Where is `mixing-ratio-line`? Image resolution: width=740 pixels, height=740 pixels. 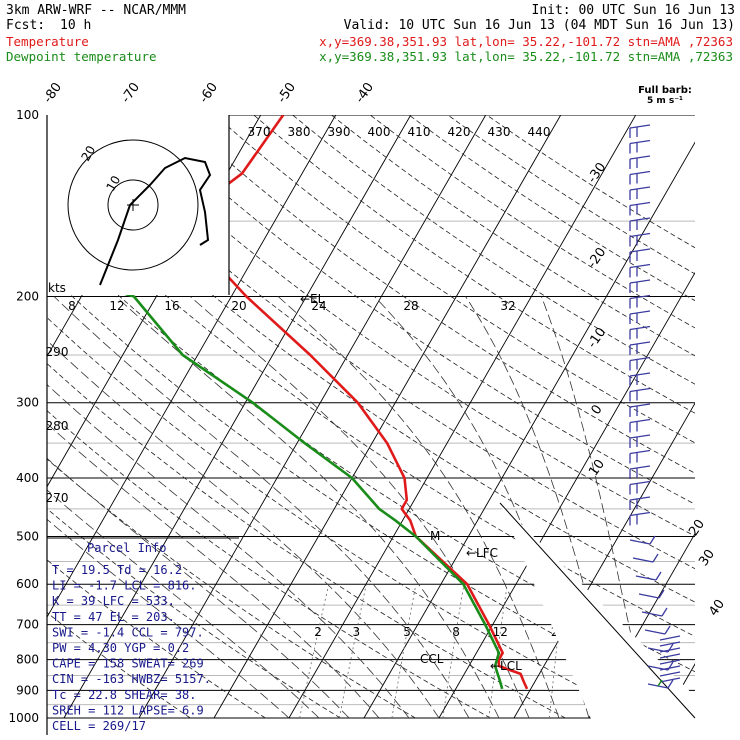 mixing-ratio-line is located at coordinates (314, 651).